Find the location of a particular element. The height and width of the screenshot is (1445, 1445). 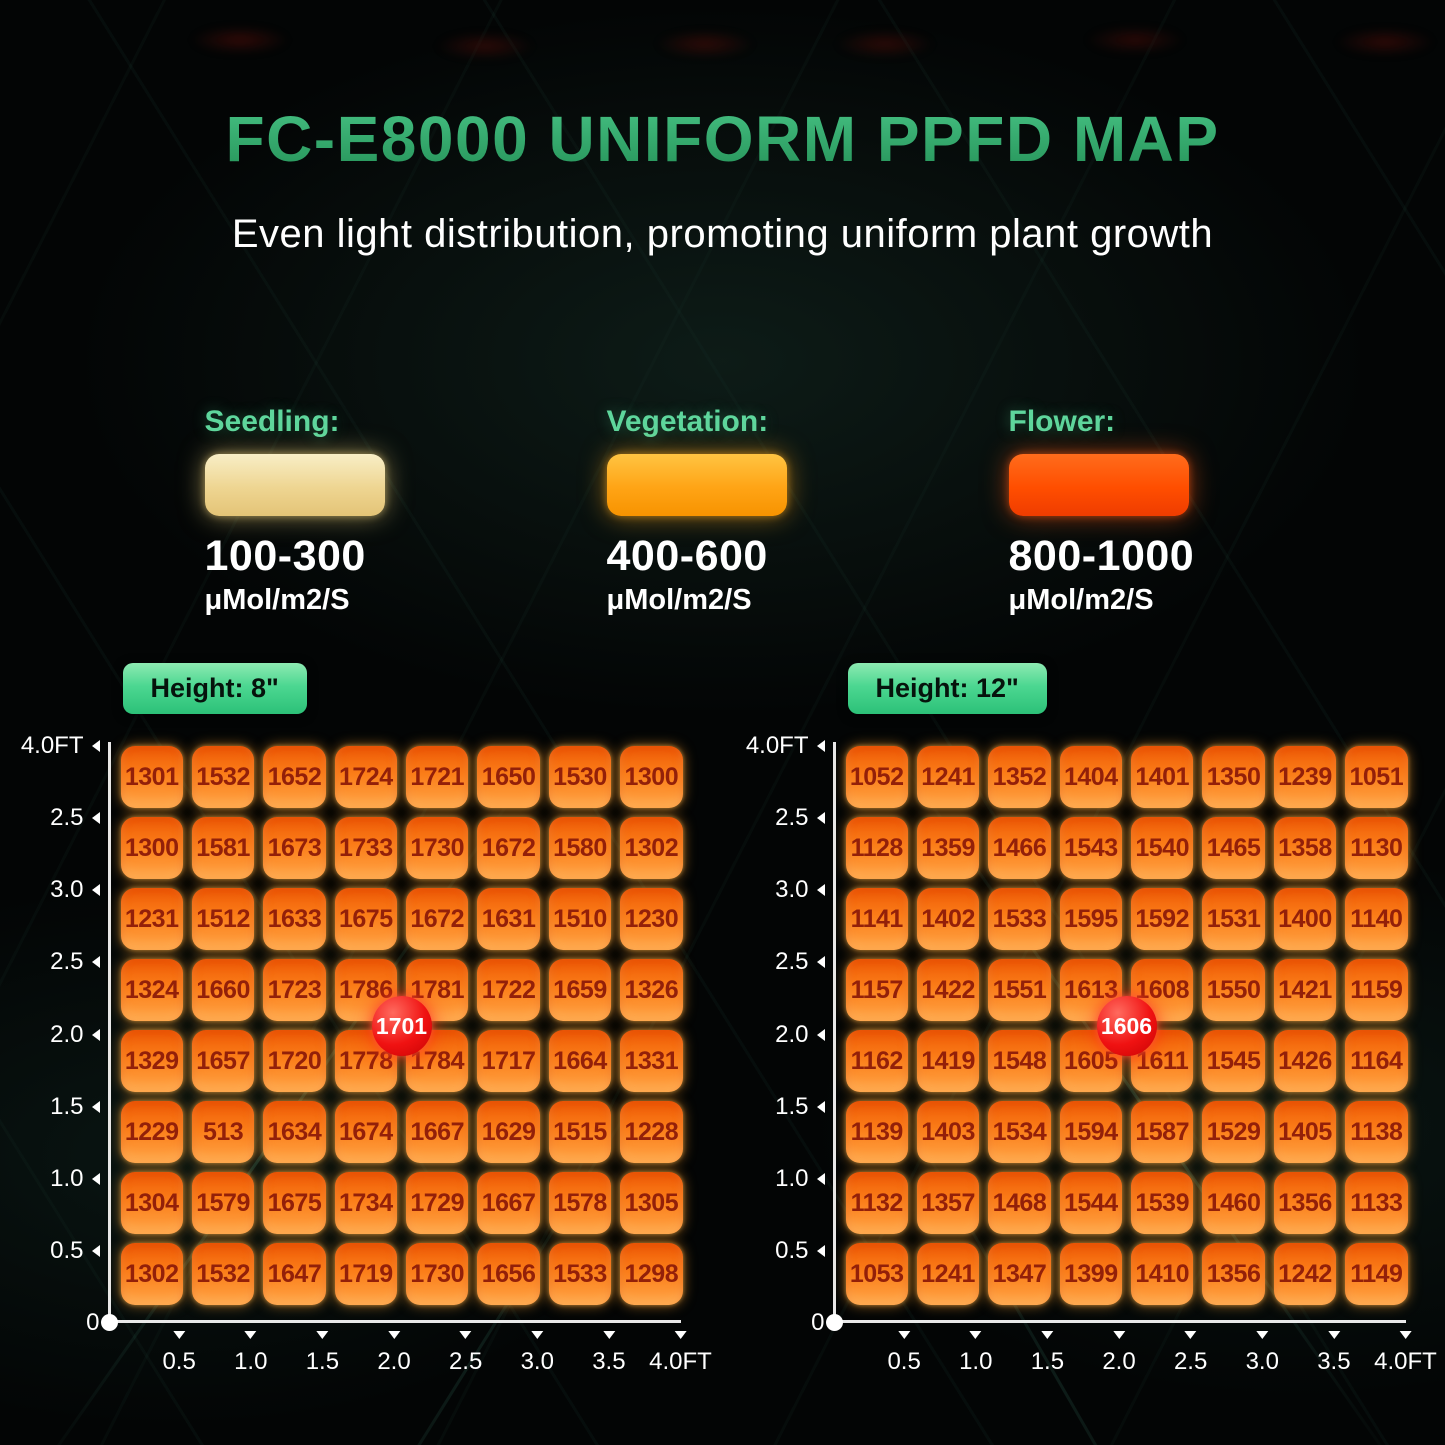

ppfd-cell: 1656 is located at coordinates (508, 1274).